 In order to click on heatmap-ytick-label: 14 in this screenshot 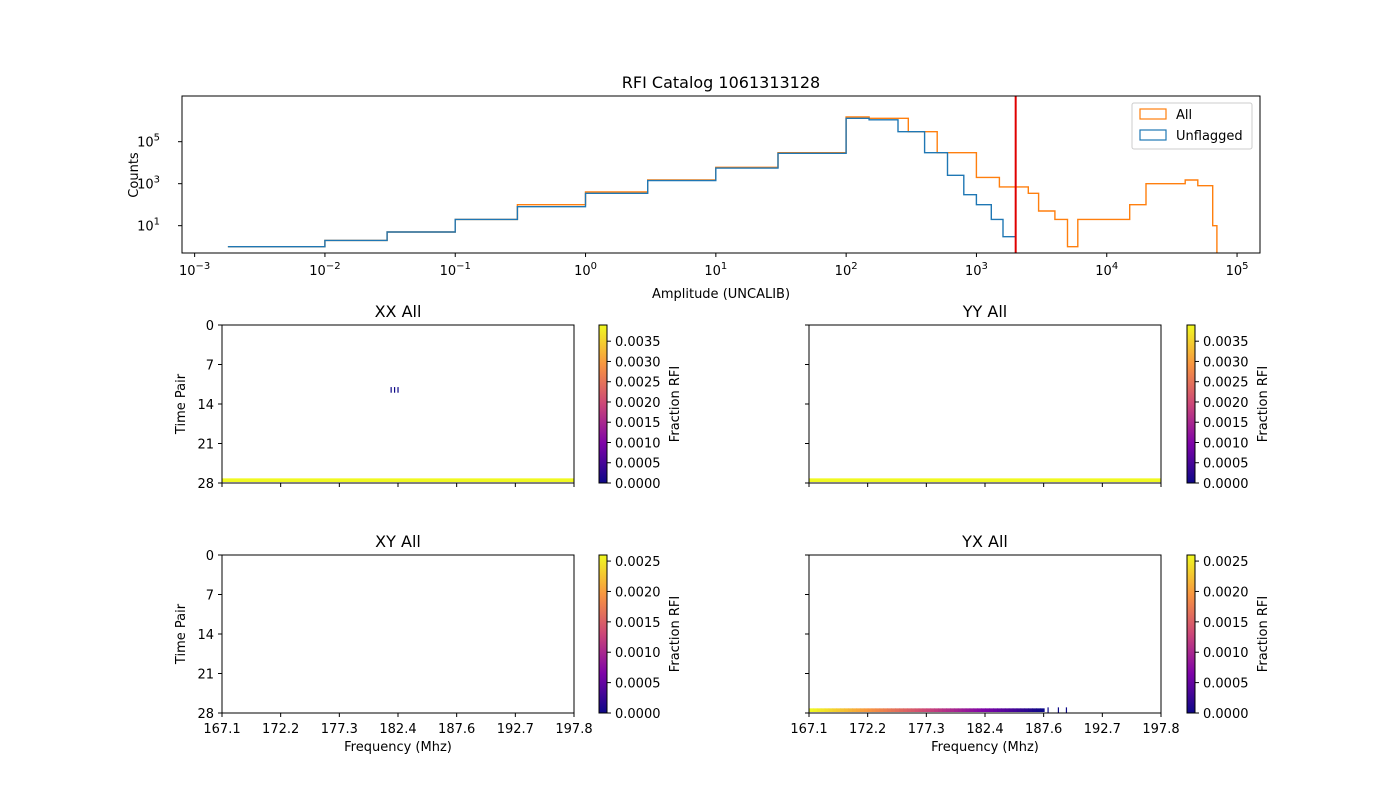, I will do `click(205, 635)`.